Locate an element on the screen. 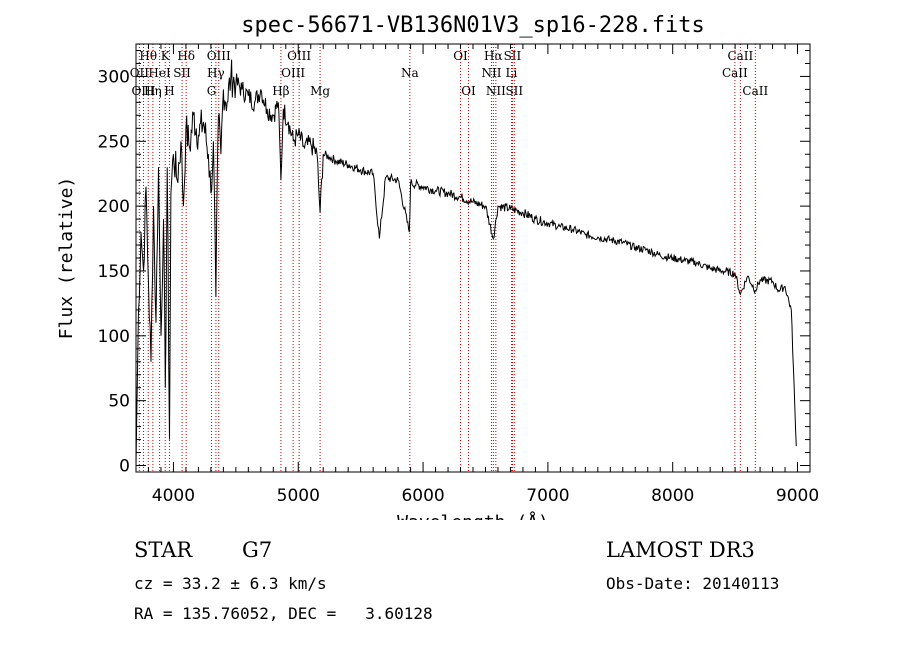 The image size is (900, 649). y-tick-label: 150 is located at coordinates (114, 272).